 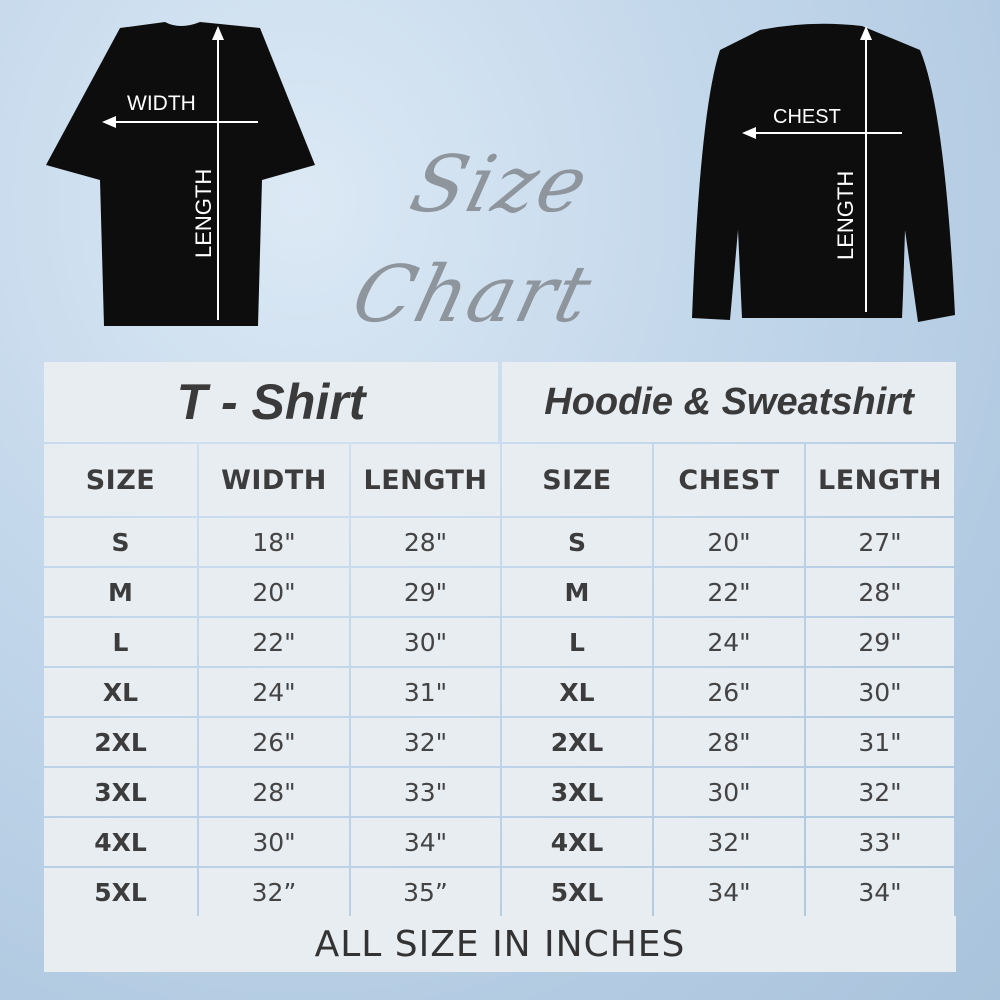 What do you see at coordinates (807, 117) in the screenshot?
I see `chest-label: CHEST` at bounding box center [807, 117].